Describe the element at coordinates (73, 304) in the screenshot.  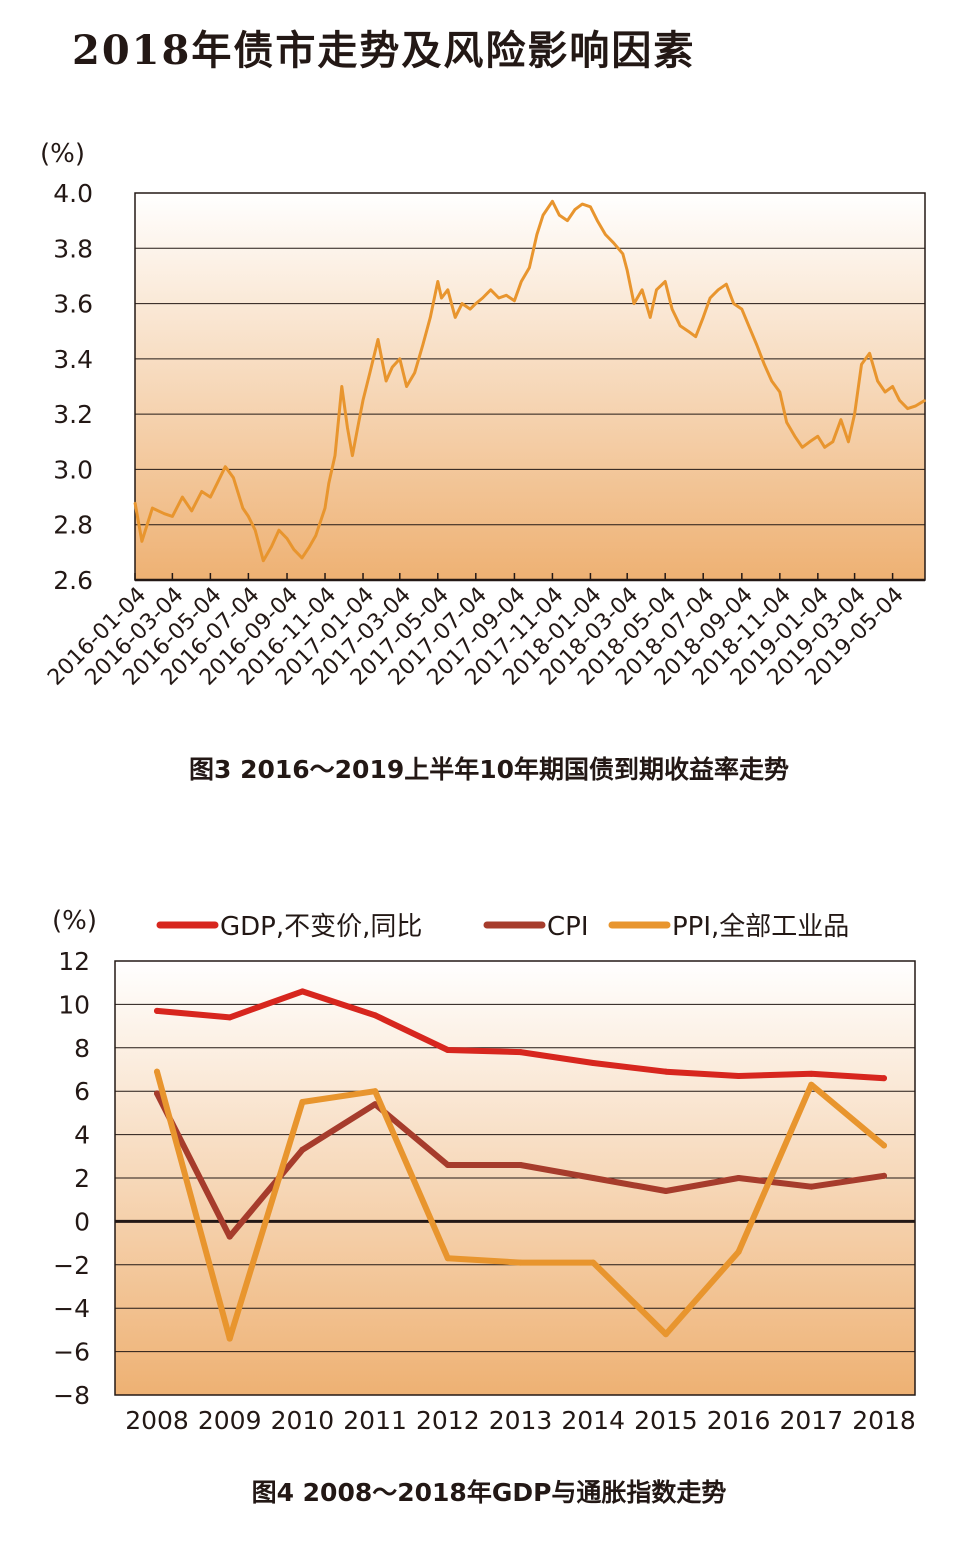
I see `y-tick-label: 3.6` at that location.